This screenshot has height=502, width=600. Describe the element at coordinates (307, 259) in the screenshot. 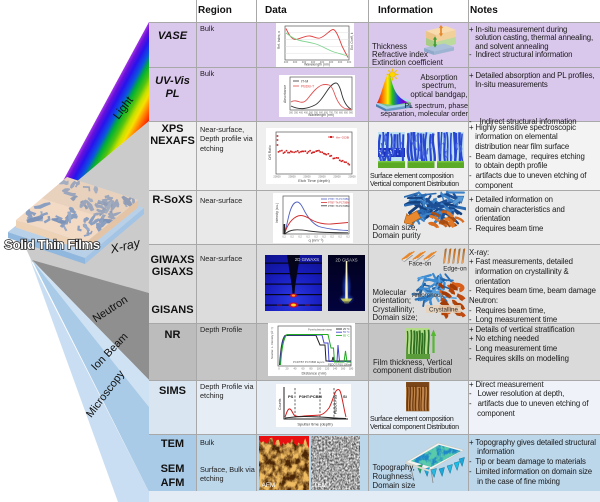

I see `svg-text: 2D GIWAXS` at that location.